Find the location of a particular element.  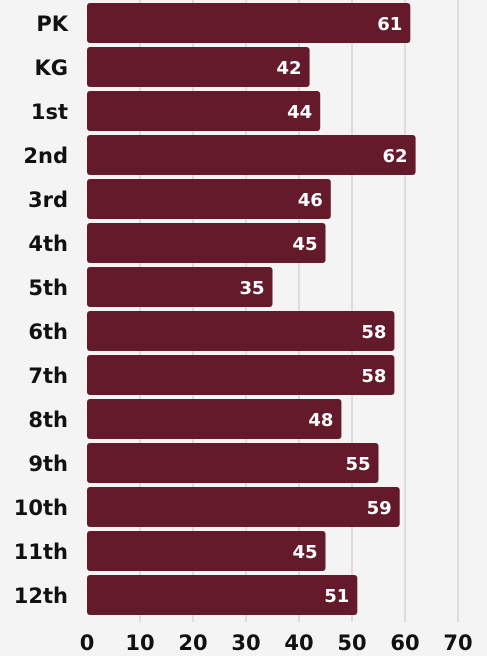

x-tick-label: 60 is located at coordinates (404, 643).